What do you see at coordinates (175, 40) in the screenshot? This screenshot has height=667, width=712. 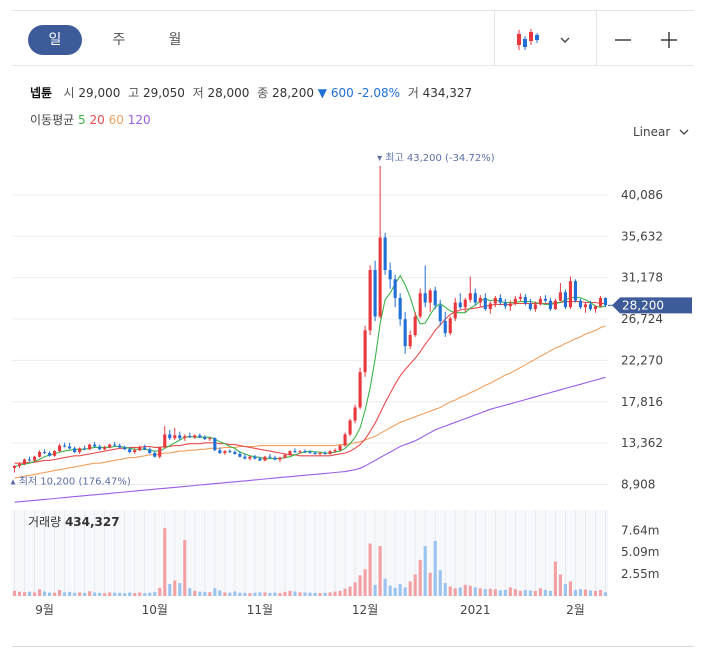 I see `tab-monthly: 월` at bounding box center [175, 40].